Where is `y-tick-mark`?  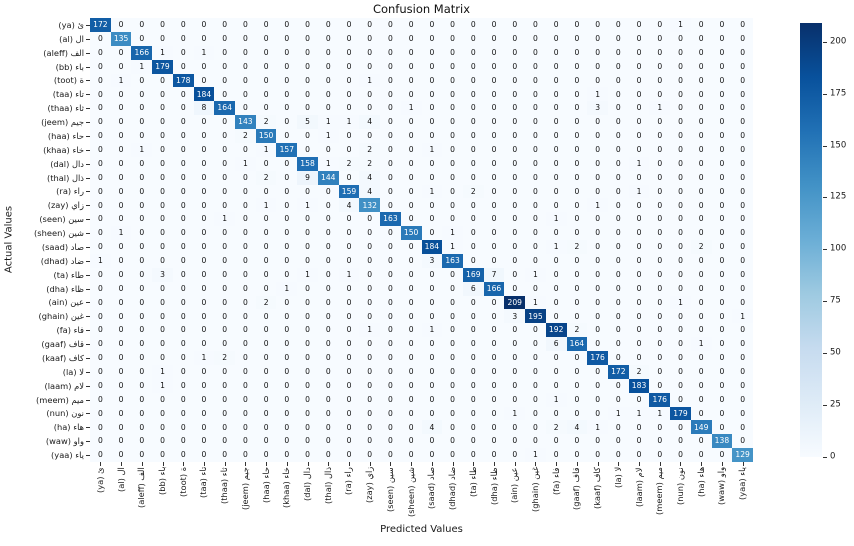
y-tick-mark is located at coordinates (88, 372).